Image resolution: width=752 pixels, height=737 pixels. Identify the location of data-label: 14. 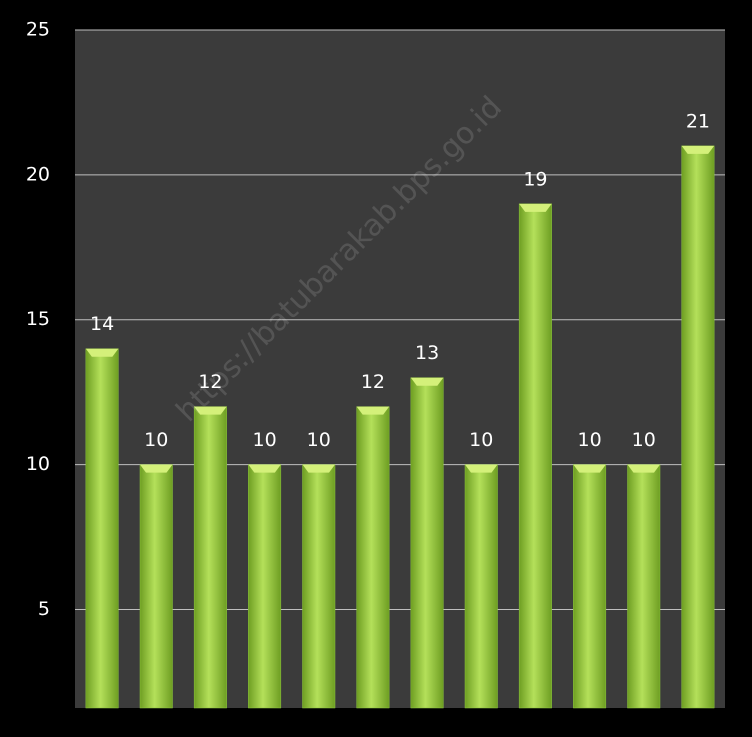
(102, 324).